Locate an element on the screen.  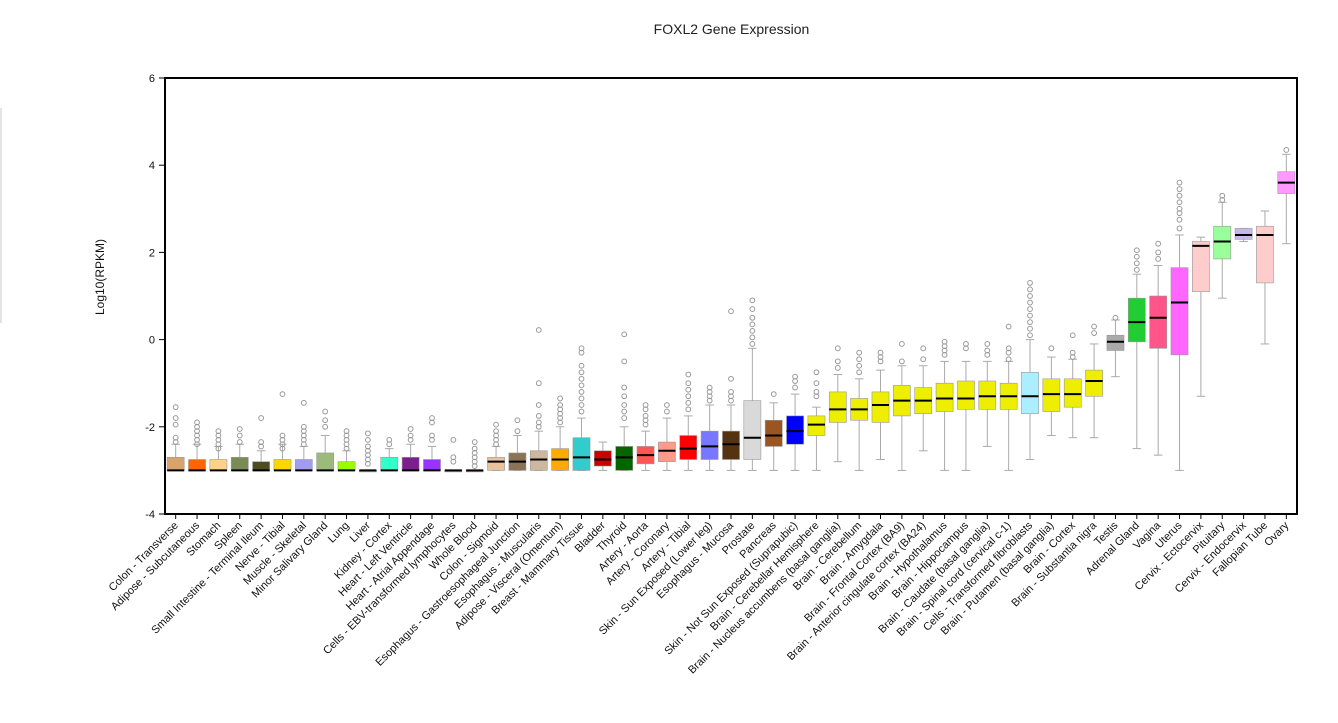
left-edge-rule is located at coordinates (1, 215).